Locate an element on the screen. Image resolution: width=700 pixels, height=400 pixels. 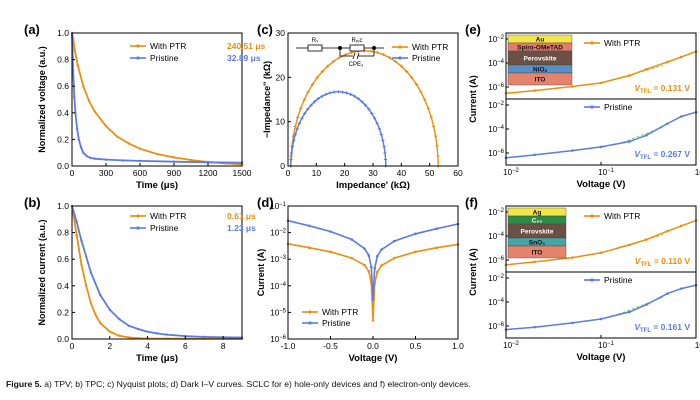
panel-e-legend-blue-marker is located at coordinates (592, 107).